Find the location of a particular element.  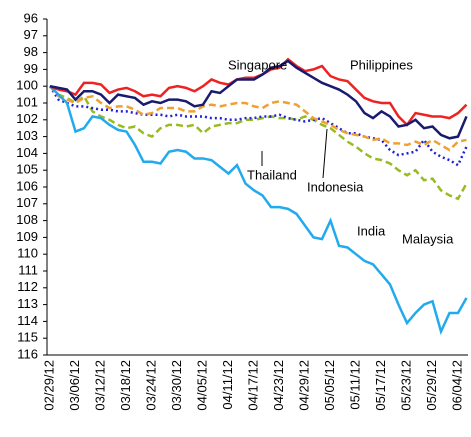

y-tick-label: 100 is located at coordinates (27, 85).